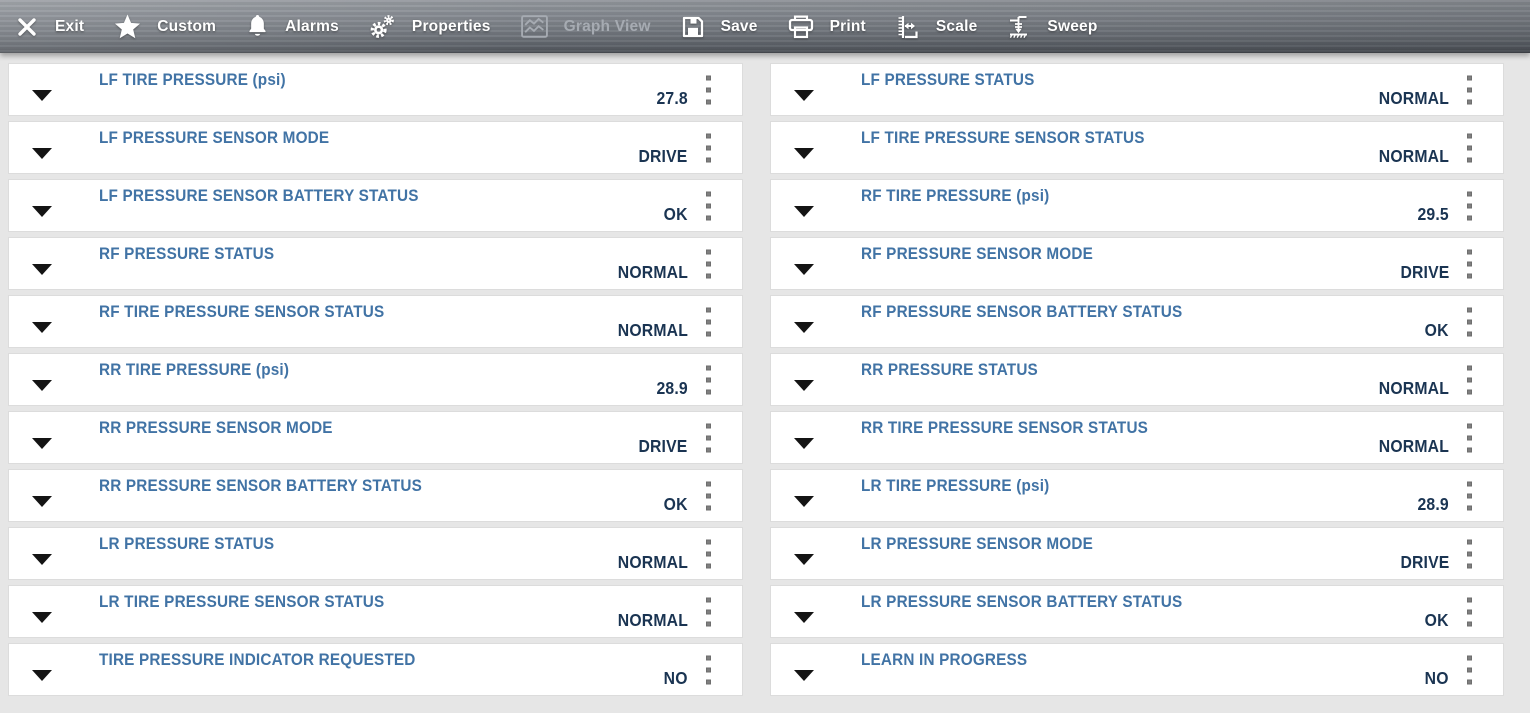 The image size is (1530, 713). What do you see at coordinates (312, 26) in the screenshot?
I see `alarms-label: Alarms` at bounding box center [312, 26].